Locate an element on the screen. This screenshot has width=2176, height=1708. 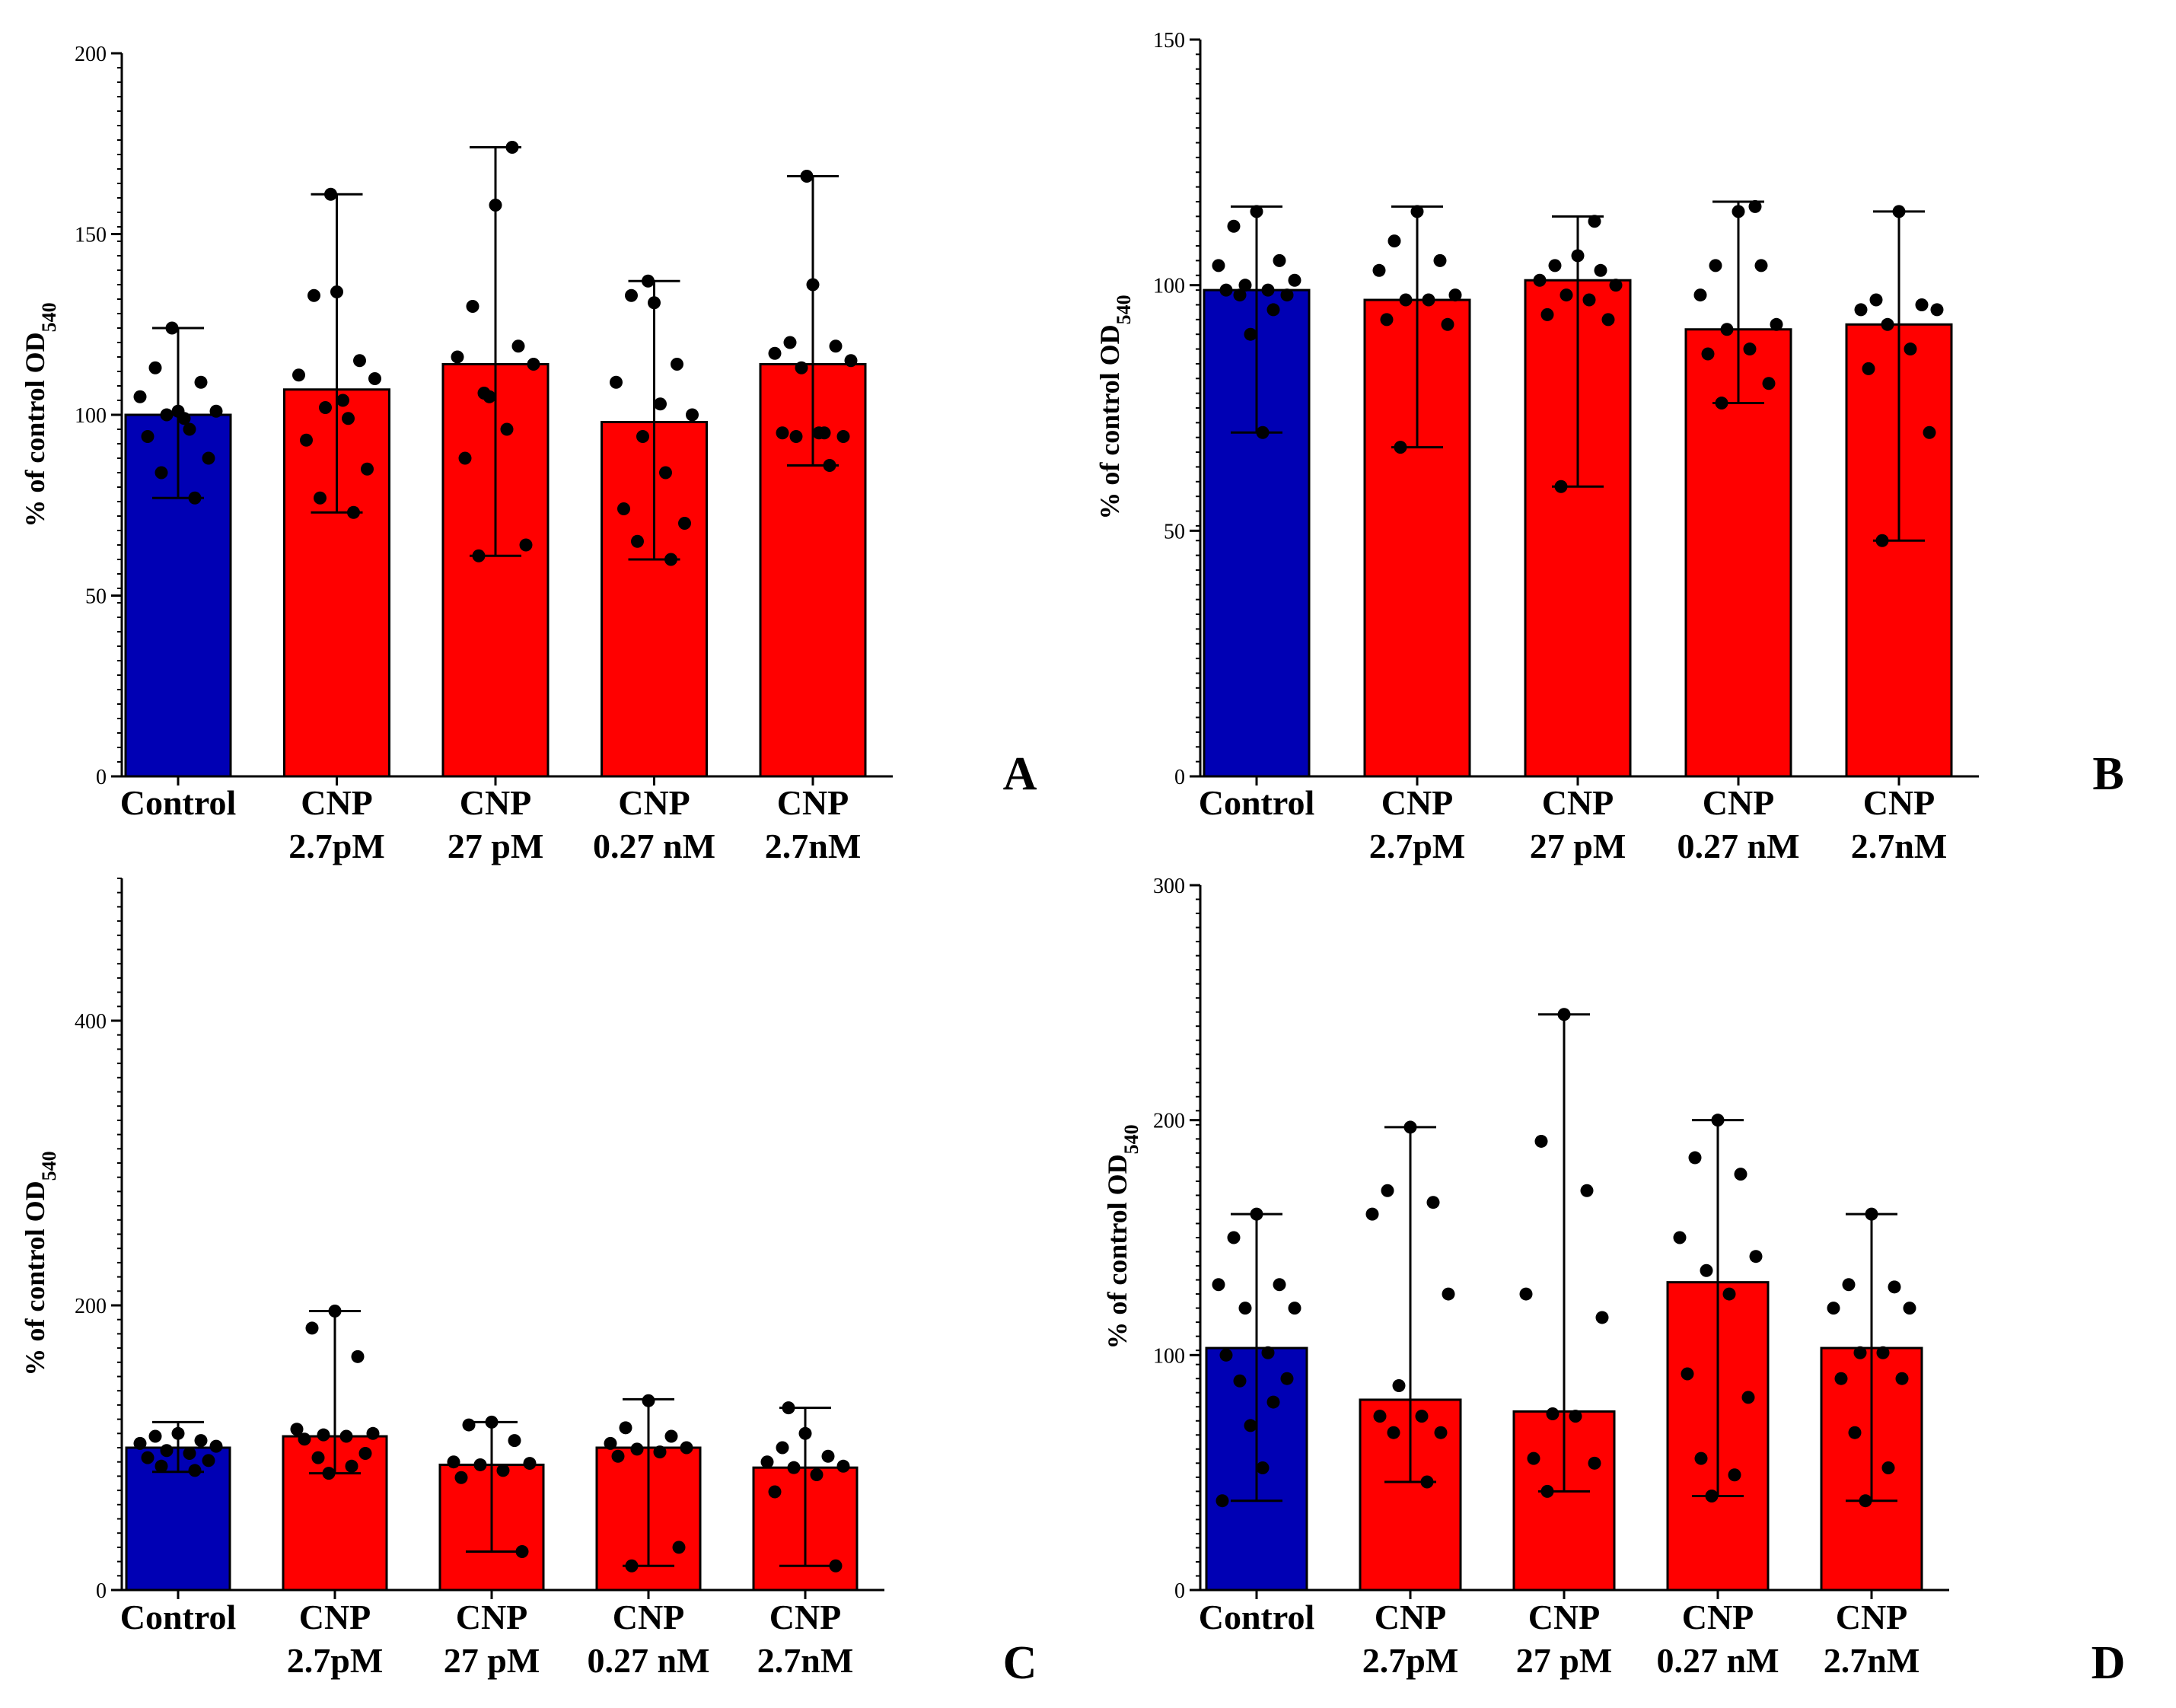
panel-letter: B is located at coordinates (2107, 774).